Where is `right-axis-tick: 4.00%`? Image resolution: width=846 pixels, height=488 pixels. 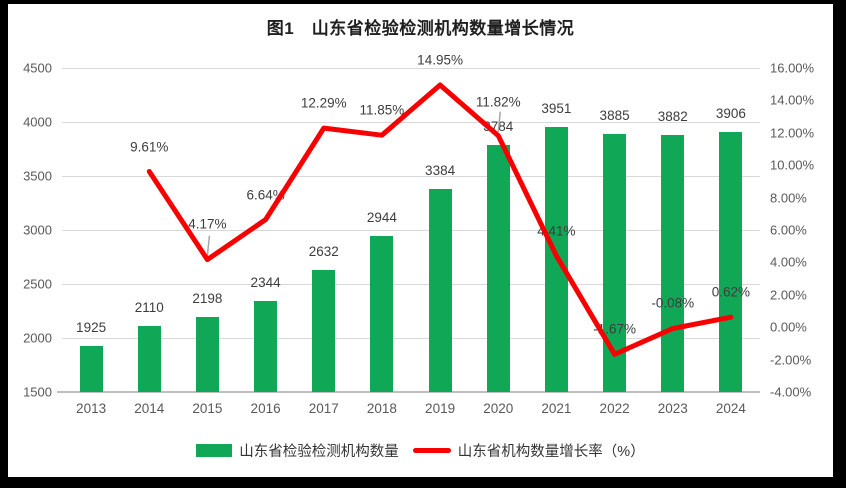
right-axis-tick: 4.00% is located at coordinates (788, 262).